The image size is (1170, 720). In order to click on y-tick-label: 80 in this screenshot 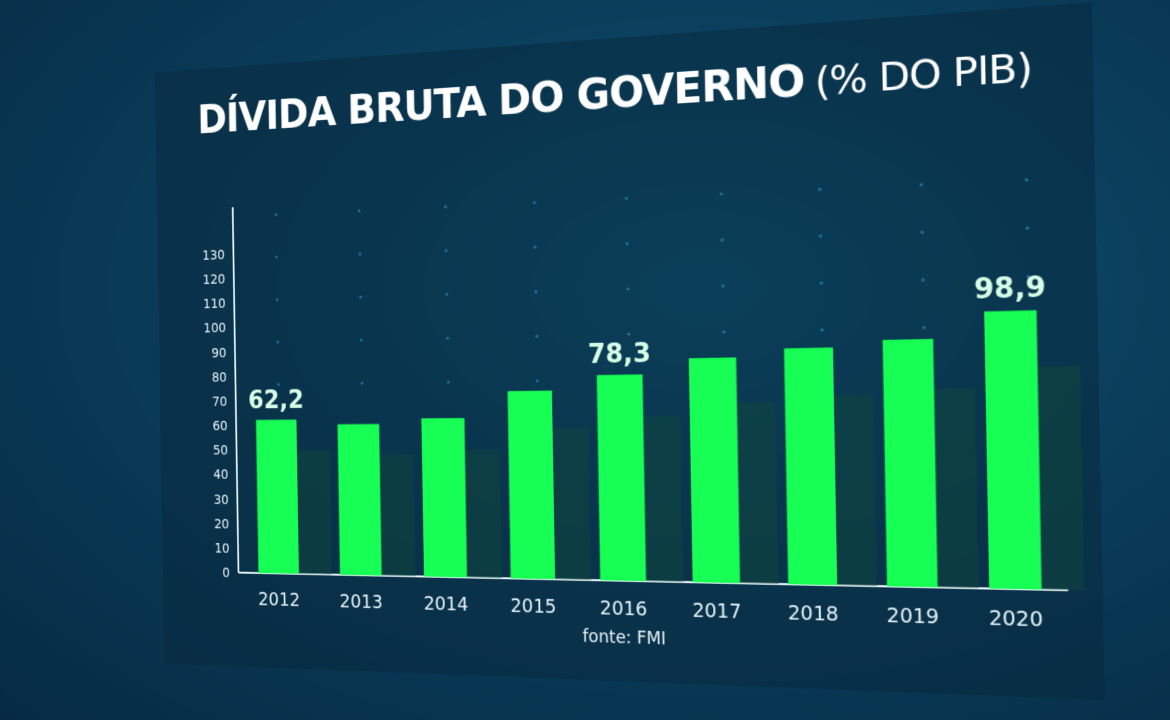, I will do `click(219, 377)`.